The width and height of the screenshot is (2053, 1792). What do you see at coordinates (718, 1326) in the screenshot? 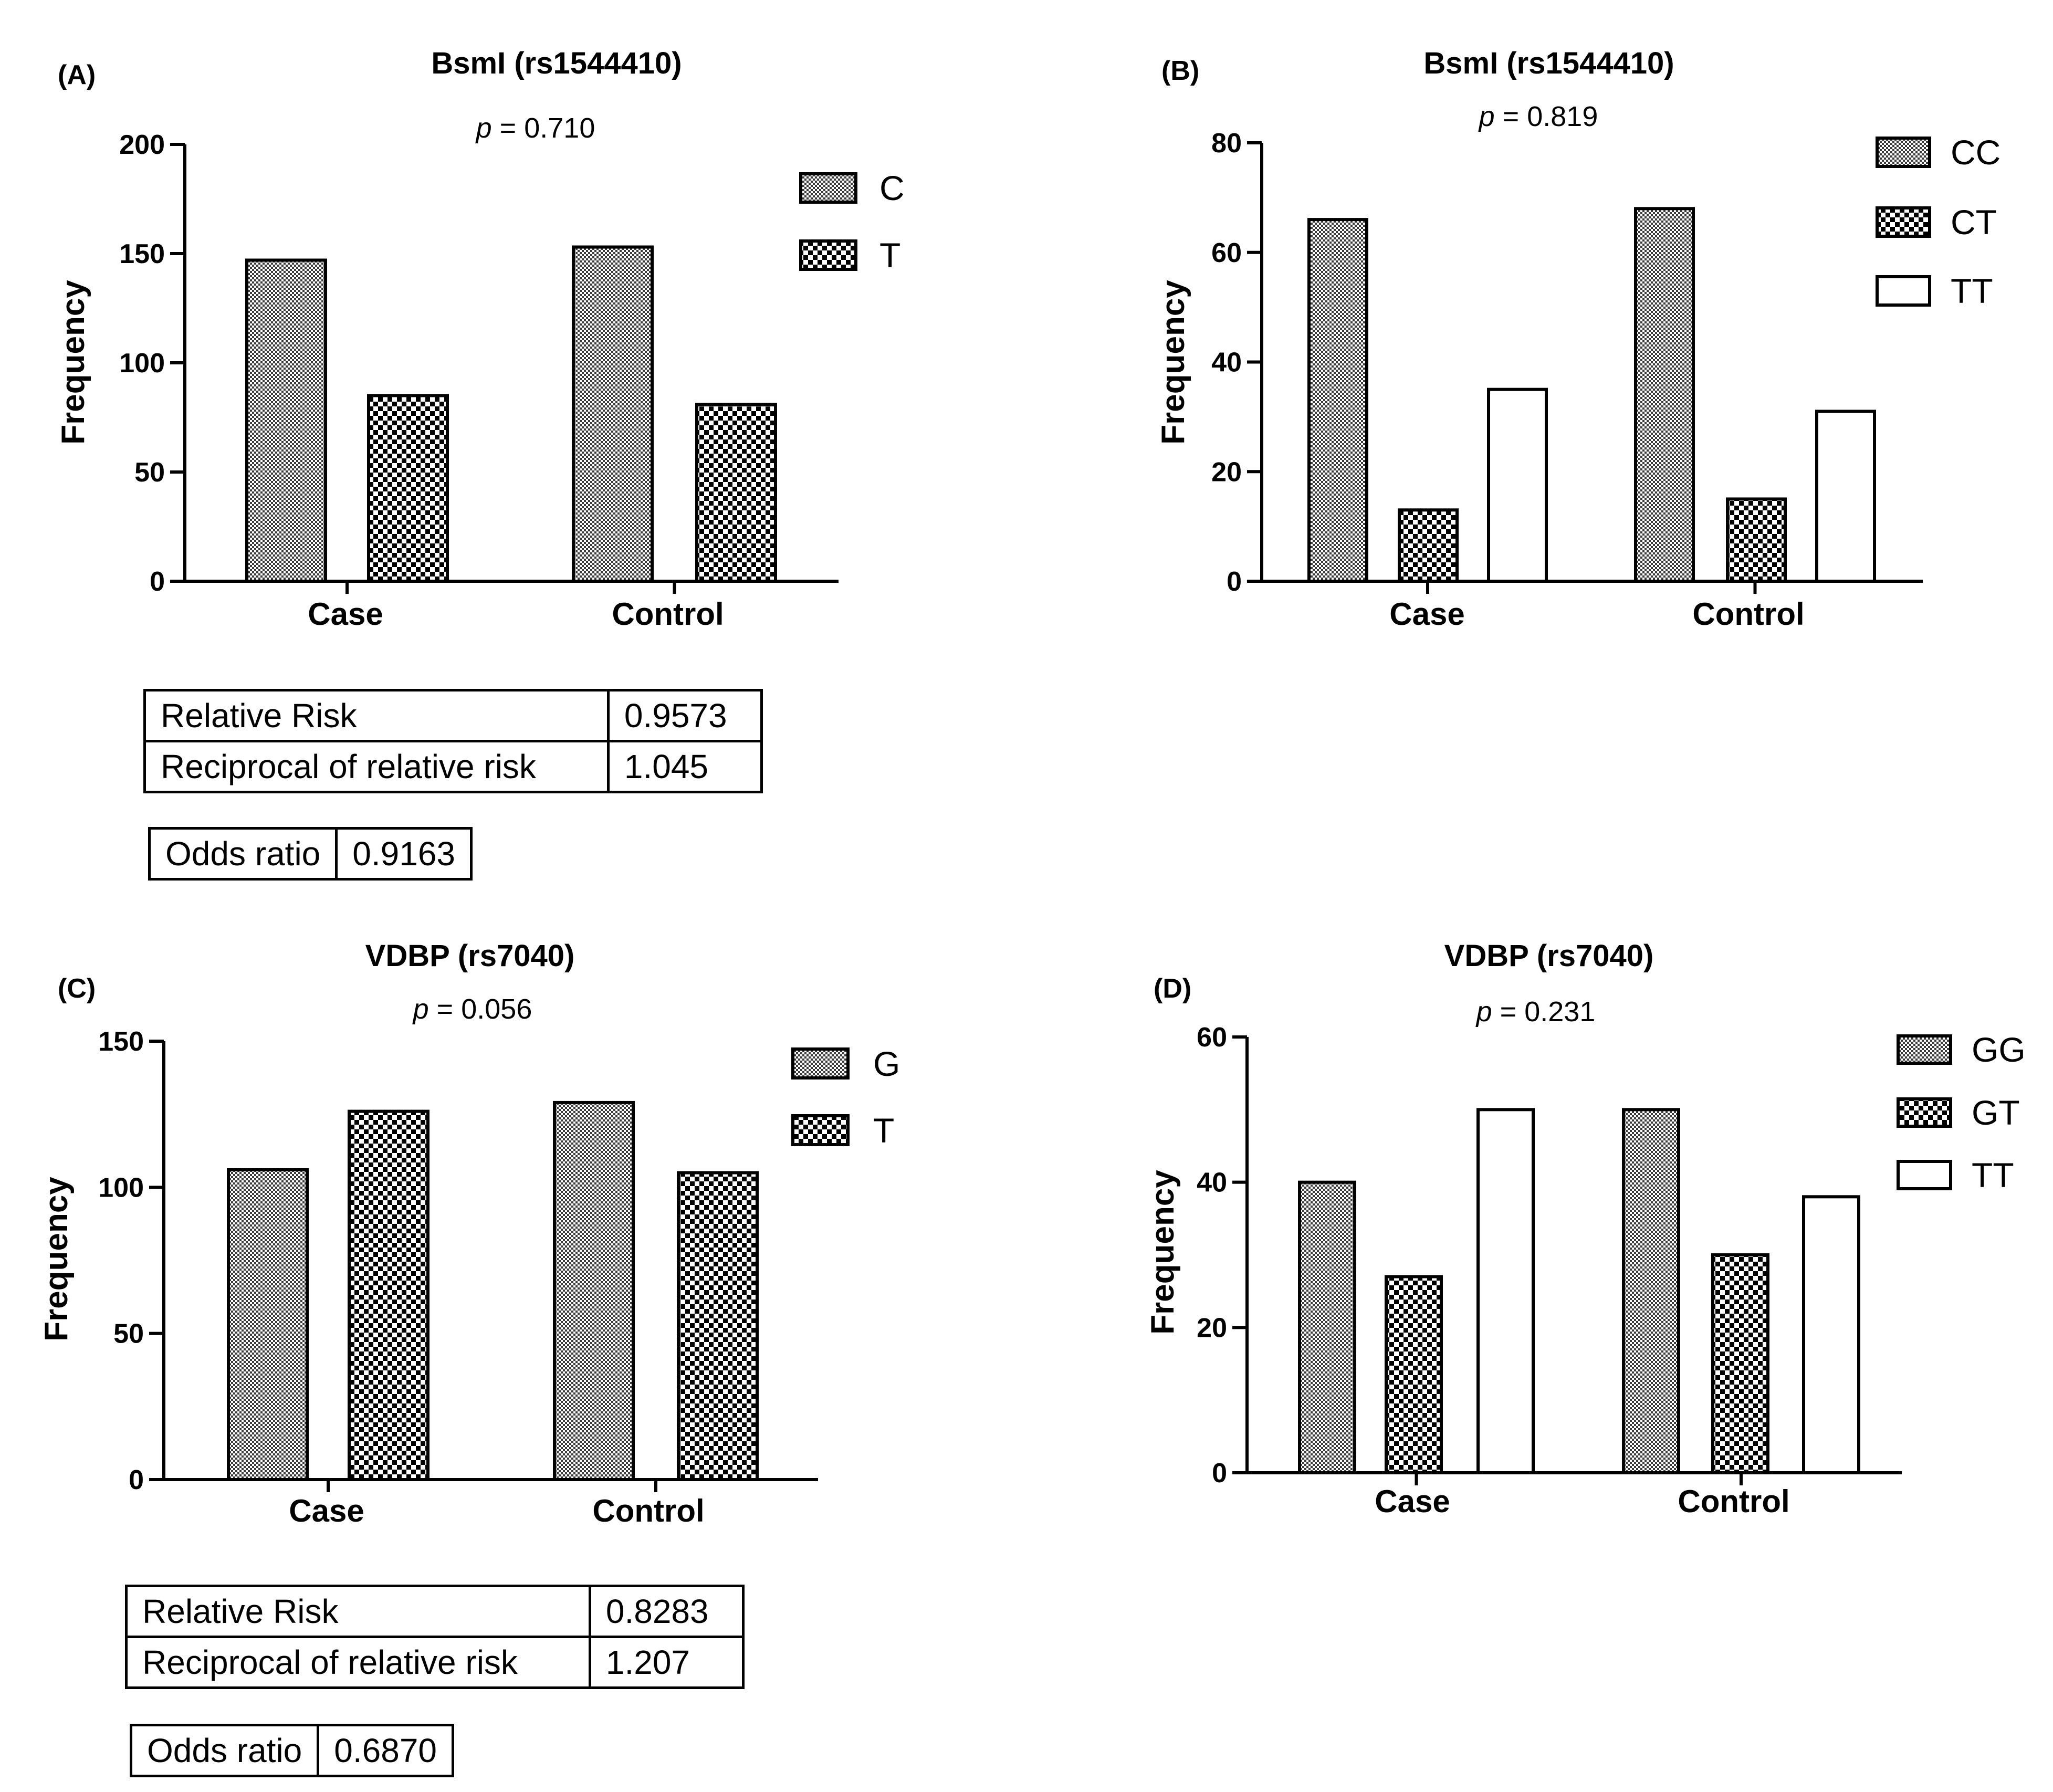
I see `bar-c-control-t` at bounding box center [718, 1326].